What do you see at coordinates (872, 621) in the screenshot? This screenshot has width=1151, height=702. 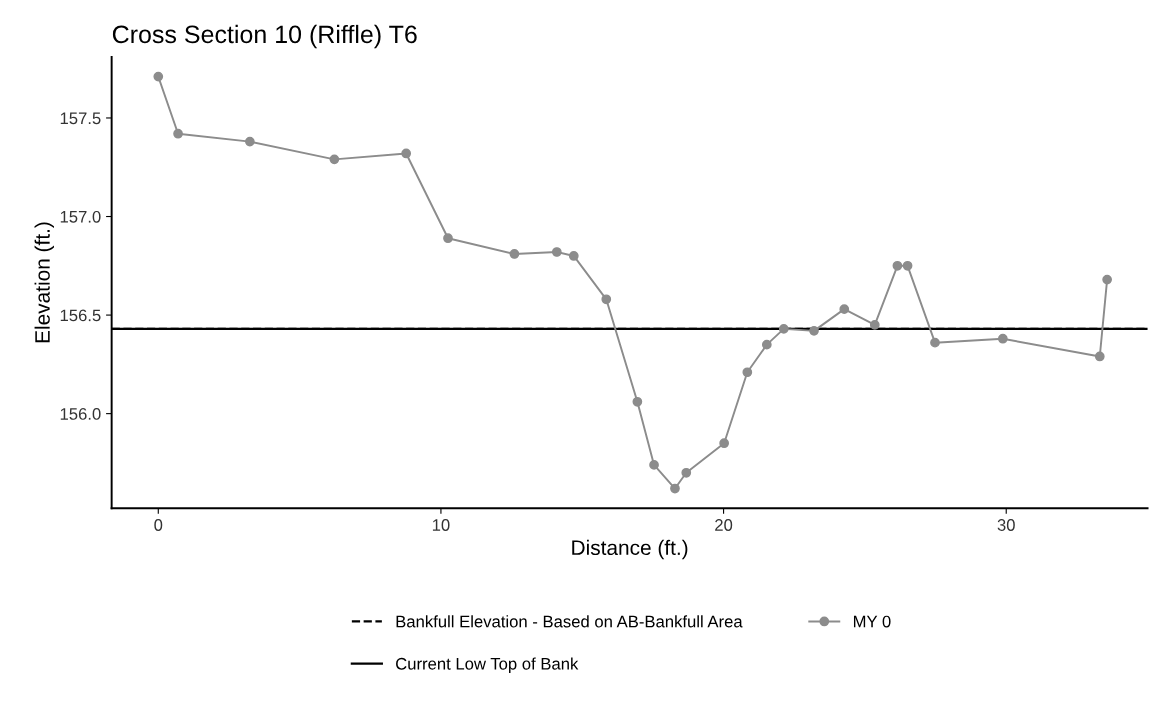 I see `legend-label: MY 0` at bounding box center [872, 621].